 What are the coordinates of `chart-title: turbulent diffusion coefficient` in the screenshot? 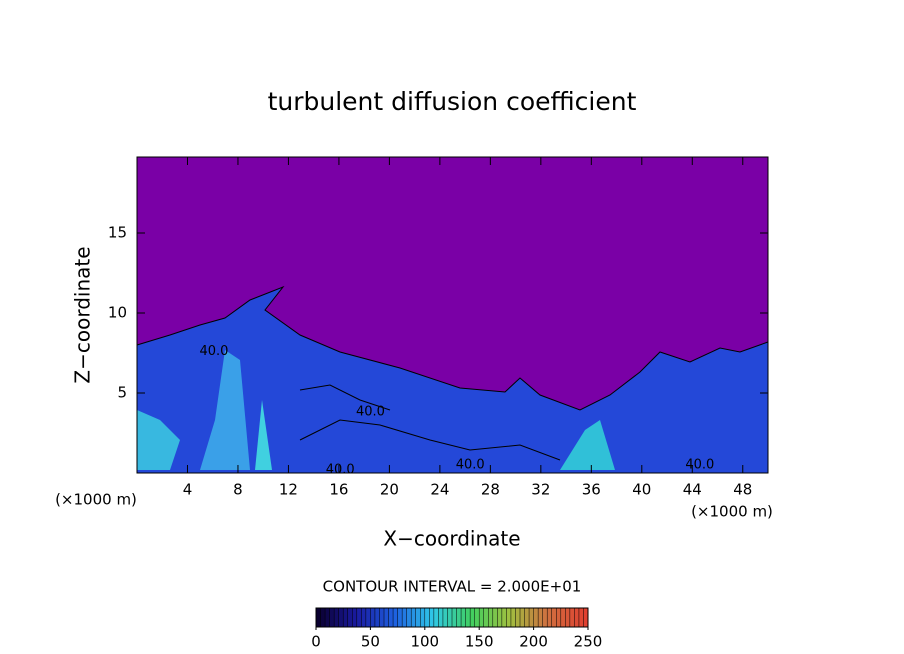 It's located at (452, 101).